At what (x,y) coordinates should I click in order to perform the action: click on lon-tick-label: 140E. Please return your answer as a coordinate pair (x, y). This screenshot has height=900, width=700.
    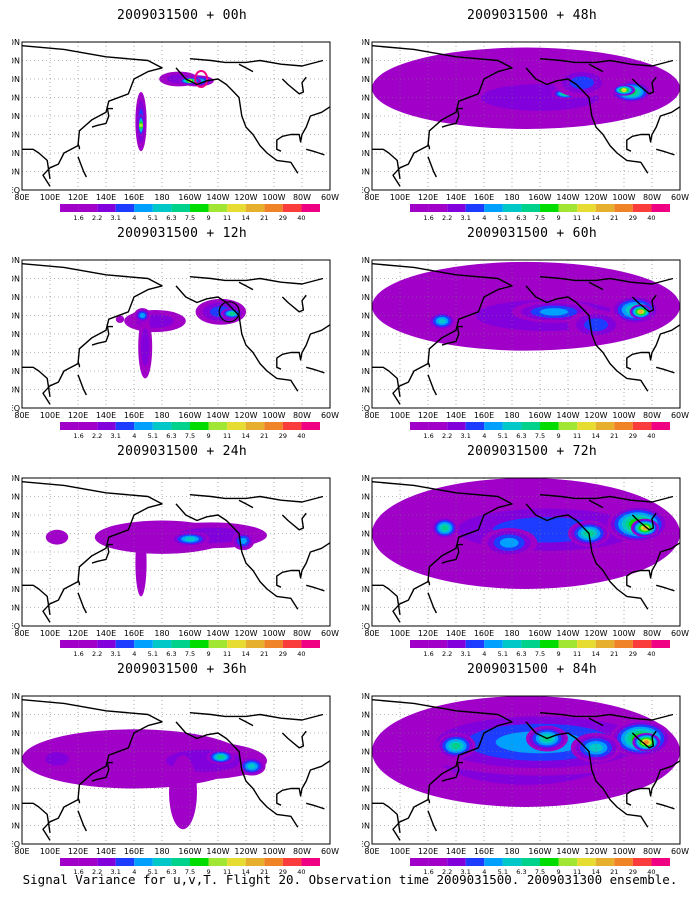
    Looking at the image, I should click on (106, 851).